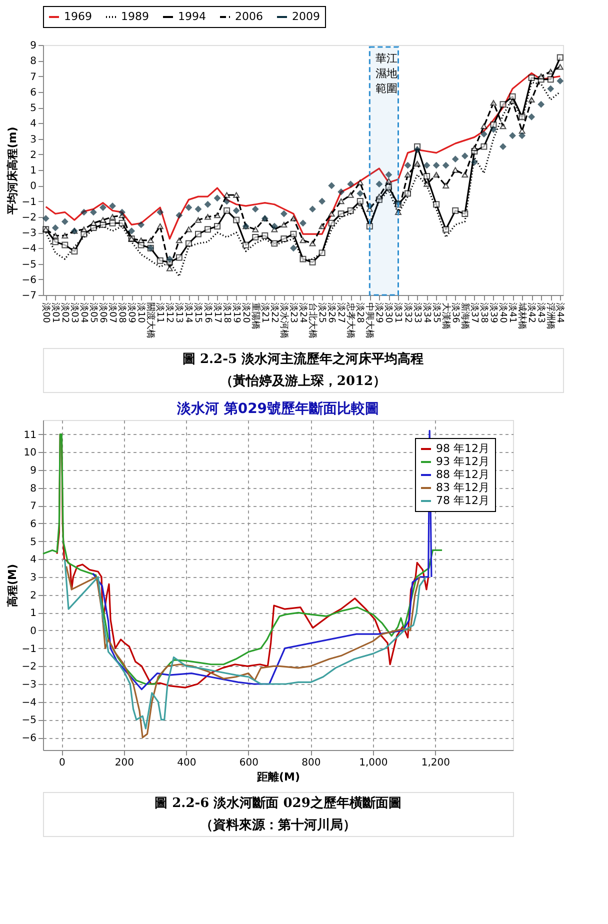  I want to click on legend-label: 2009, so click(306, 16).